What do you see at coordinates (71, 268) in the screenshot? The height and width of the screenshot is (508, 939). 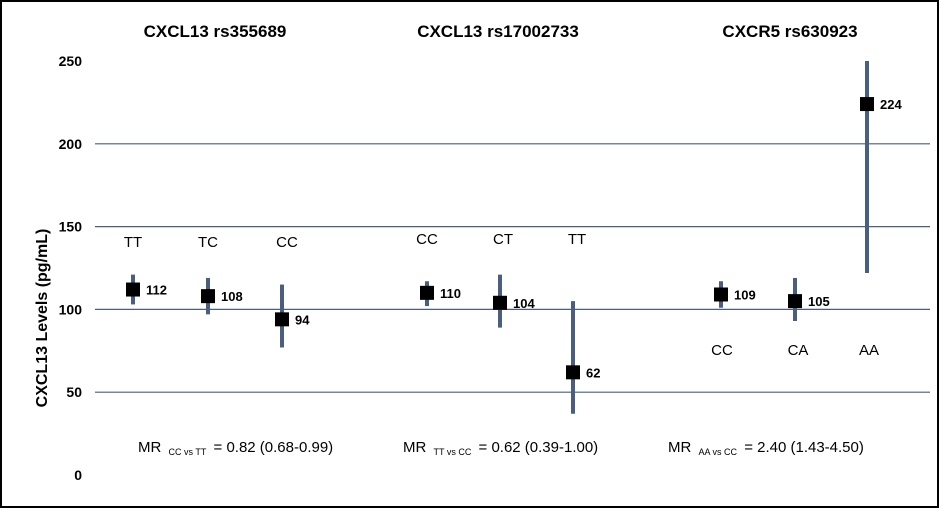 I see `y-axis-ticks: 0 50 100 150 200 250` at bounding box center [71, 268].